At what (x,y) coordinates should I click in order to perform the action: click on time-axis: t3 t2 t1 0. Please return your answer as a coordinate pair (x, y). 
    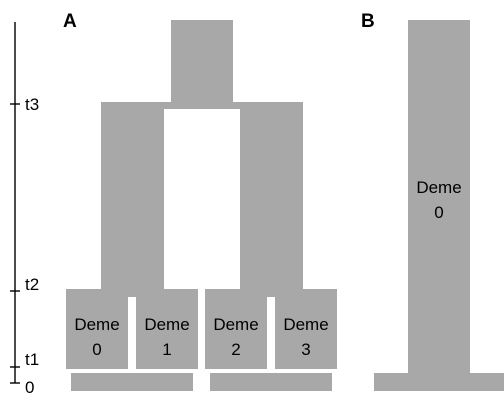
    Looking at the image, I should click on (24, 209).